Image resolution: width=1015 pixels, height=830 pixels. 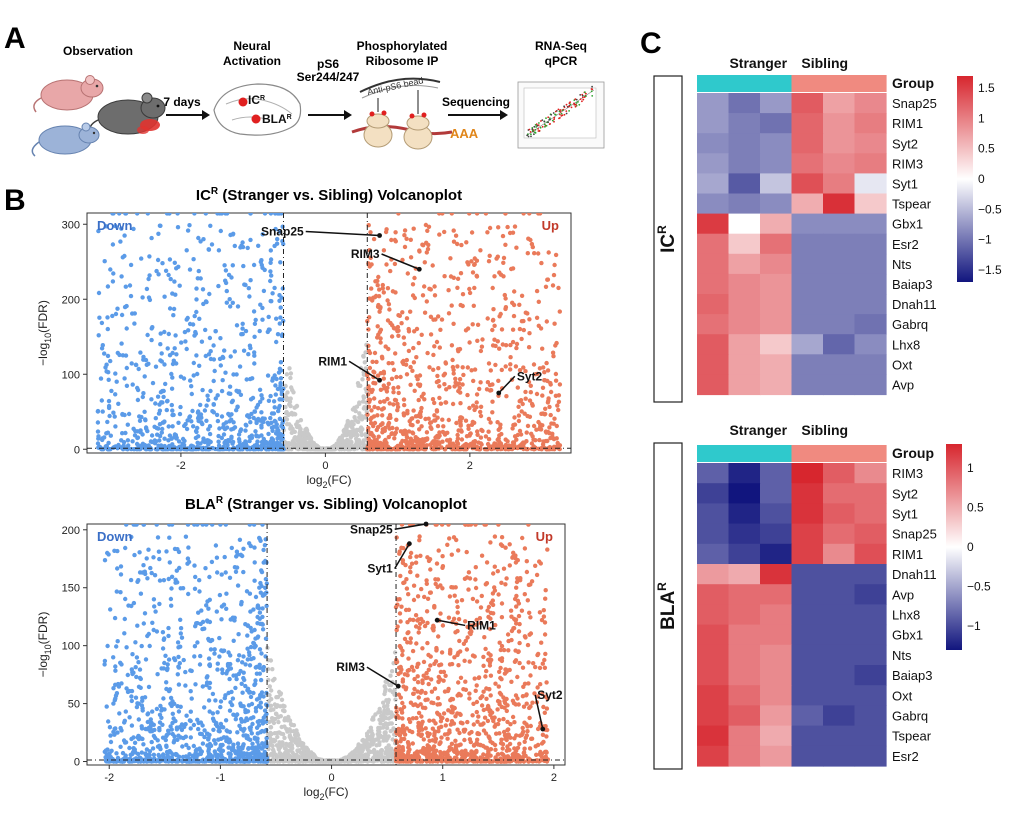 I want to click on volcano-title: ICR (Stranger vs. Sibling) Volcanoplot, so click(x=329, y=195).